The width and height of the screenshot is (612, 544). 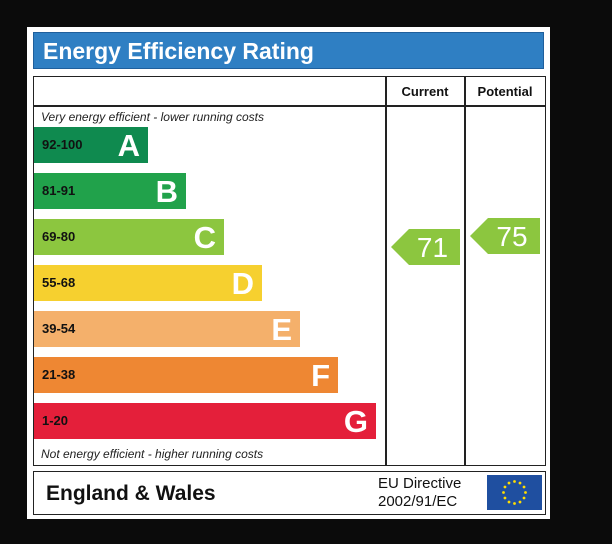 I want to click on eu-flag-icon, so click(x=514, y=492).